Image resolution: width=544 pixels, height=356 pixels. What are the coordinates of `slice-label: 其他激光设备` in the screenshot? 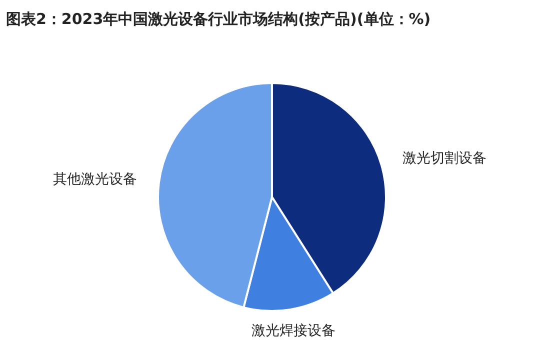 It's located at (95, 180).